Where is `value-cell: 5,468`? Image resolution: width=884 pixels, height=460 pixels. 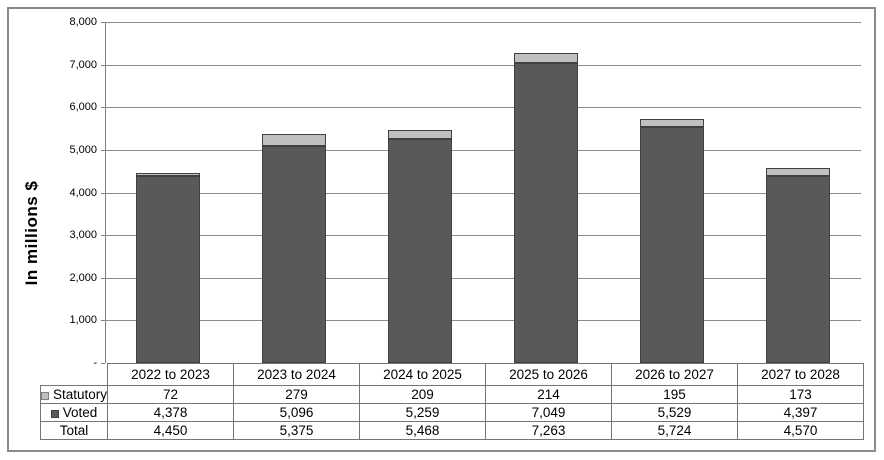
value-cell: 5,468 is located at coordinates (423, 430).